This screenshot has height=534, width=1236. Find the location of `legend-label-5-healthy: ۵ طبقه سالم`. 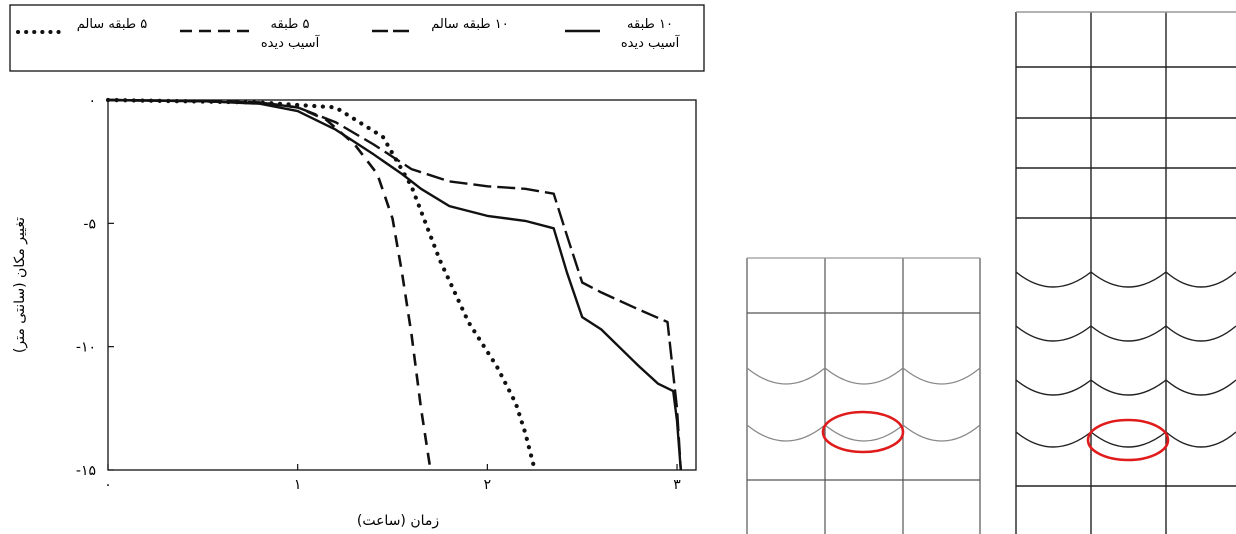

legend-label-5-healthy: ۵ طبقه سالم is located at coordinates (112, 24).